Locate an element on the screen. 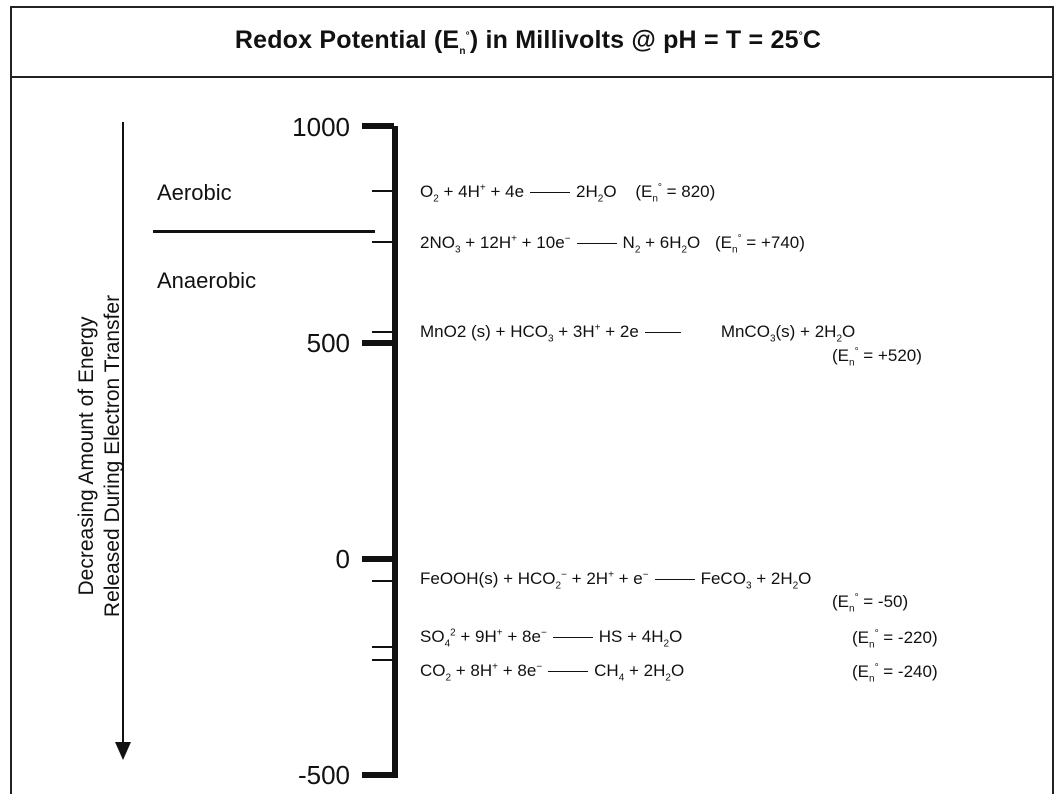  minor-tick-minus50 is located at coordinates (385, 581).